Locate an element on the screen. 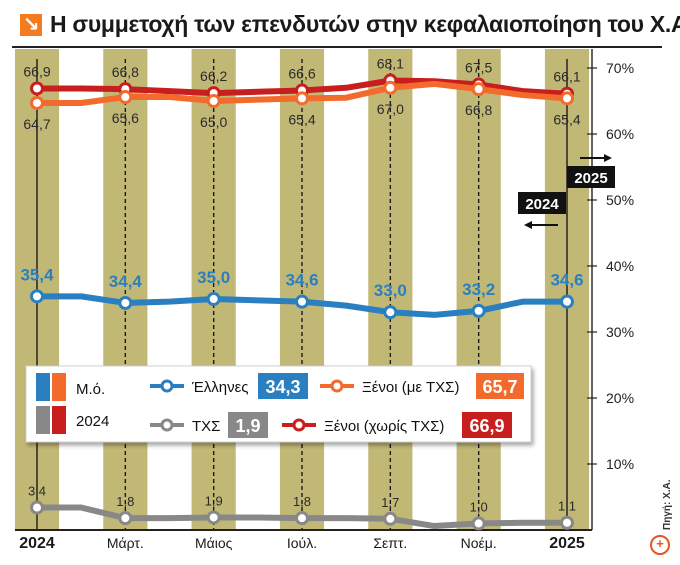  legend-value-tks: 1,9 is located at coordinates (247, 426).